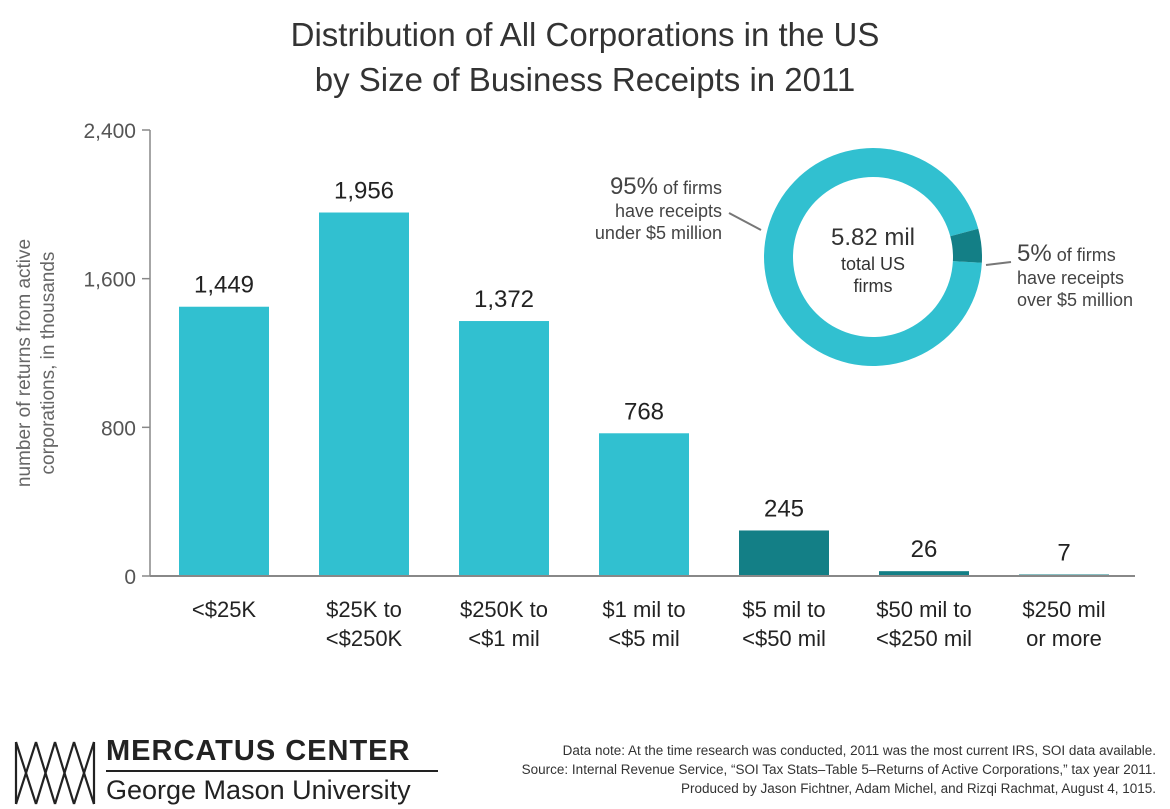 The width and height of the screenshot is (1170, 809). What do you see at coordinates (745, 221) in the screenshot?
I see `donut-left-leader-line` at bounding box center [745, 221].